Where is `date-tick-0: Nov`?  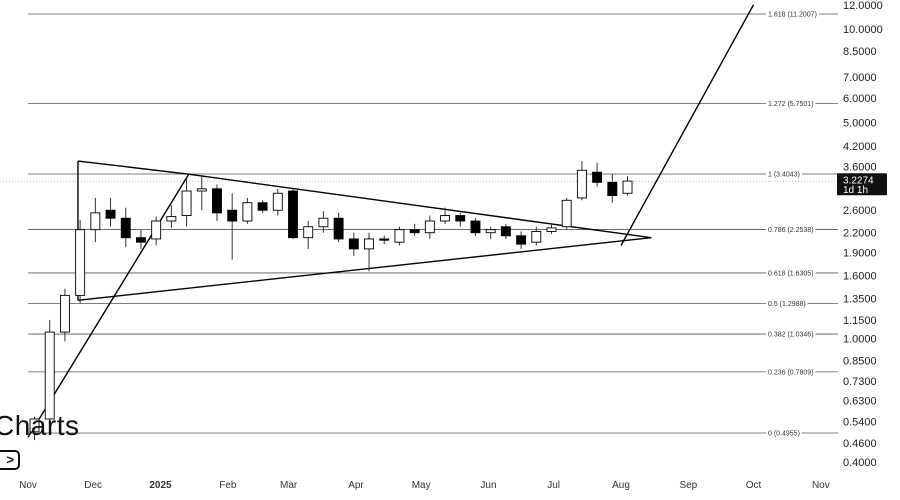 date-tick-0: Nov is located at coordinates (28, 485).